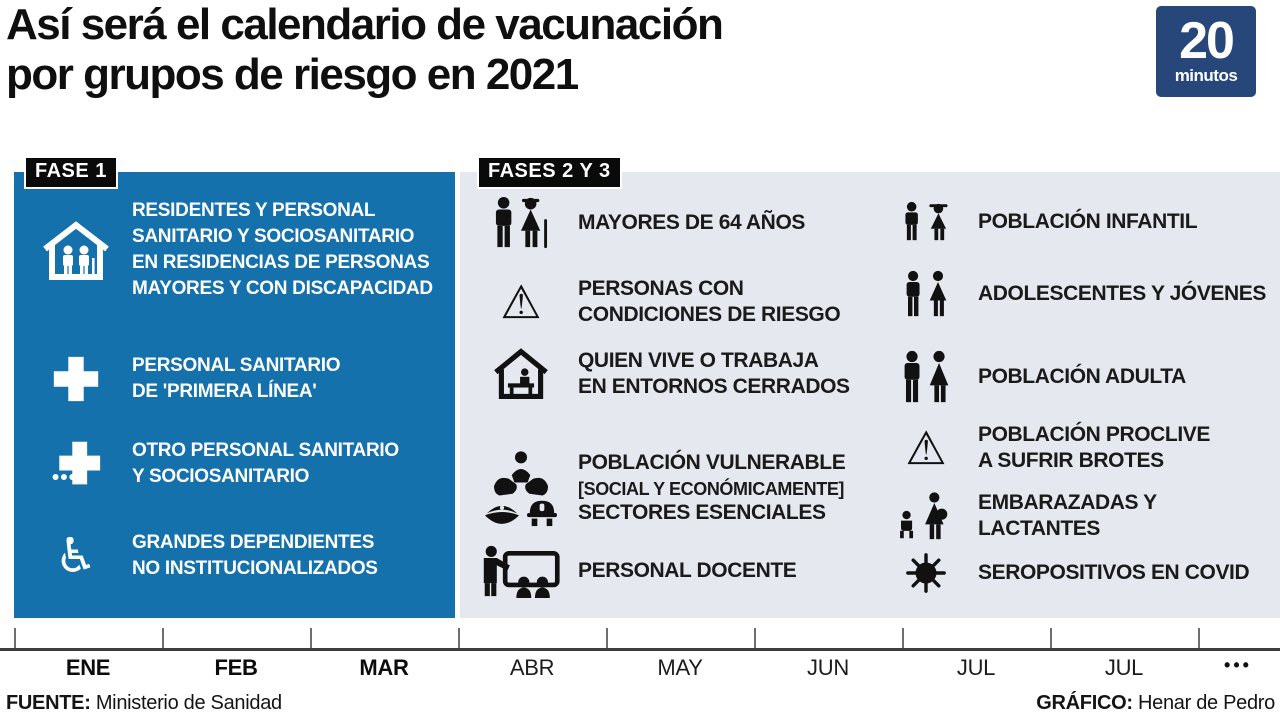 The height and width of the screenshot is (720, 1280). I want to click on police-cap-icon, so click(502, 514).